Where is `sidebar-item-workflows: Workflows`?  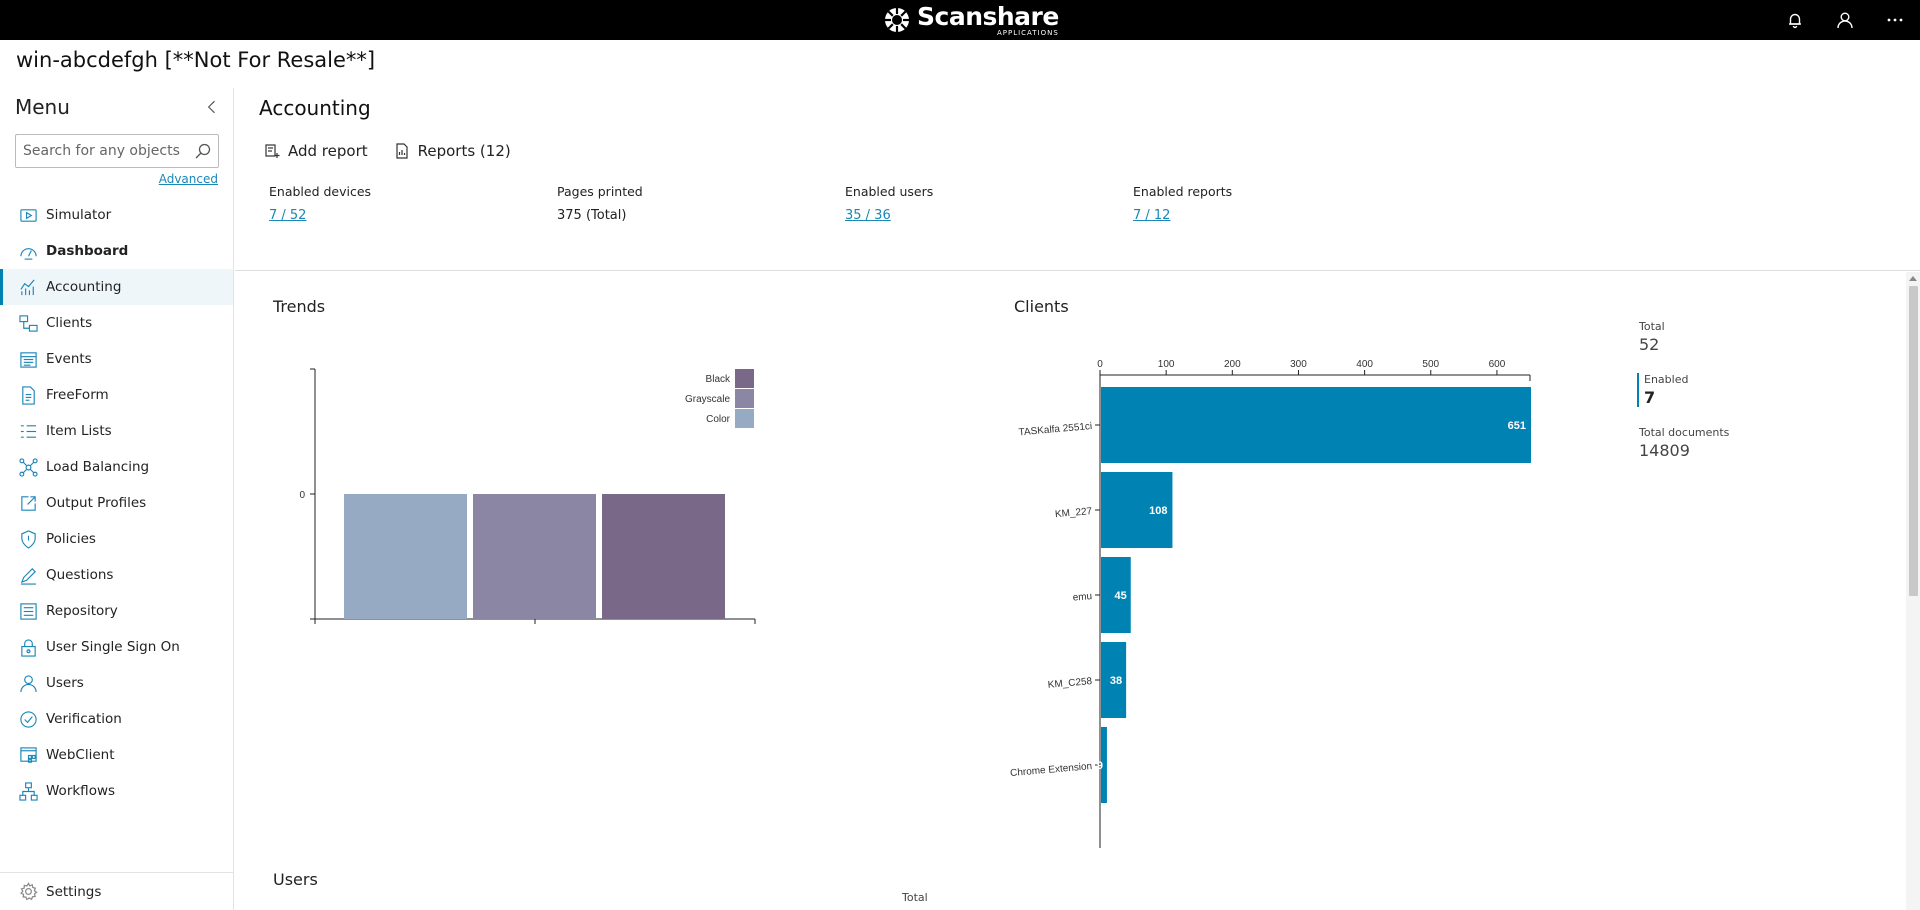 sidebar-item-workflows: Workflows is located at coordinates (116, 791).